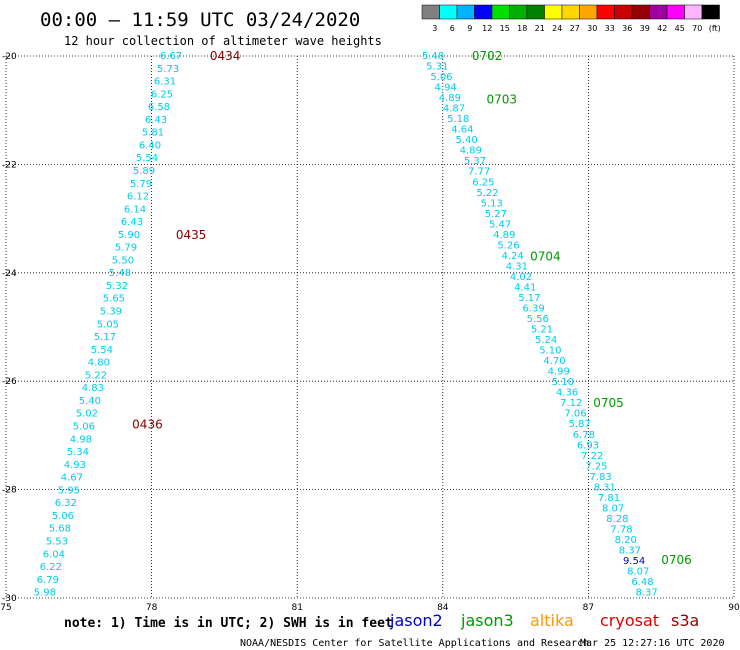 Image resolution: width=740 pixels, height=650 pixels. I want to click on wave-height-label: 5.32, so click(117, 286).